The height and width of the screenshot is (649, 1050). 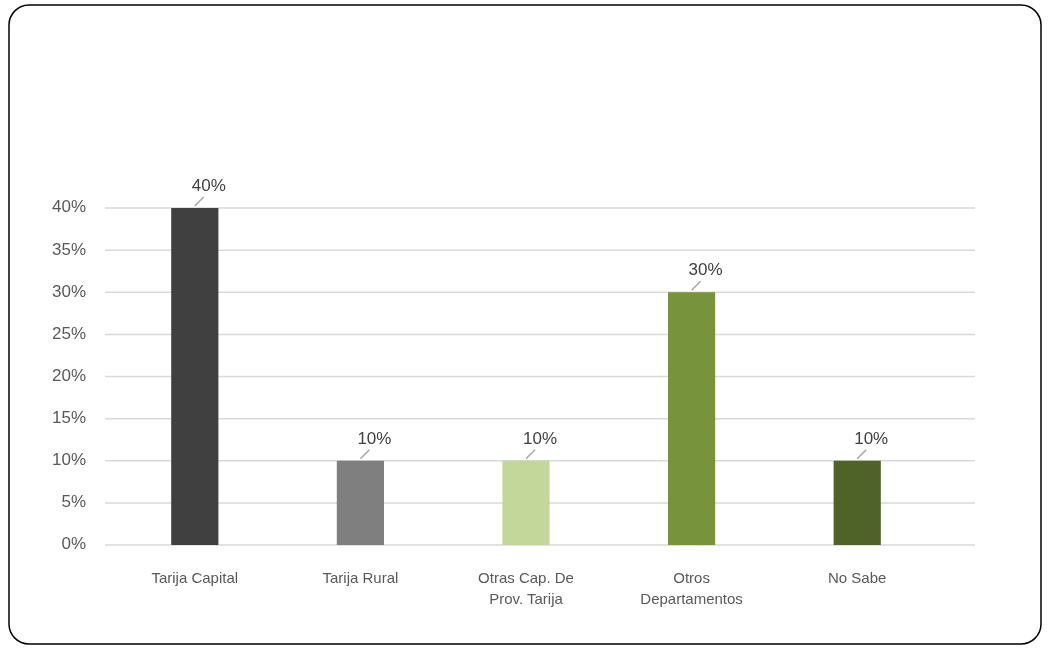 I want to click on y-tick-label: 0%, so click(x=73, y=544).